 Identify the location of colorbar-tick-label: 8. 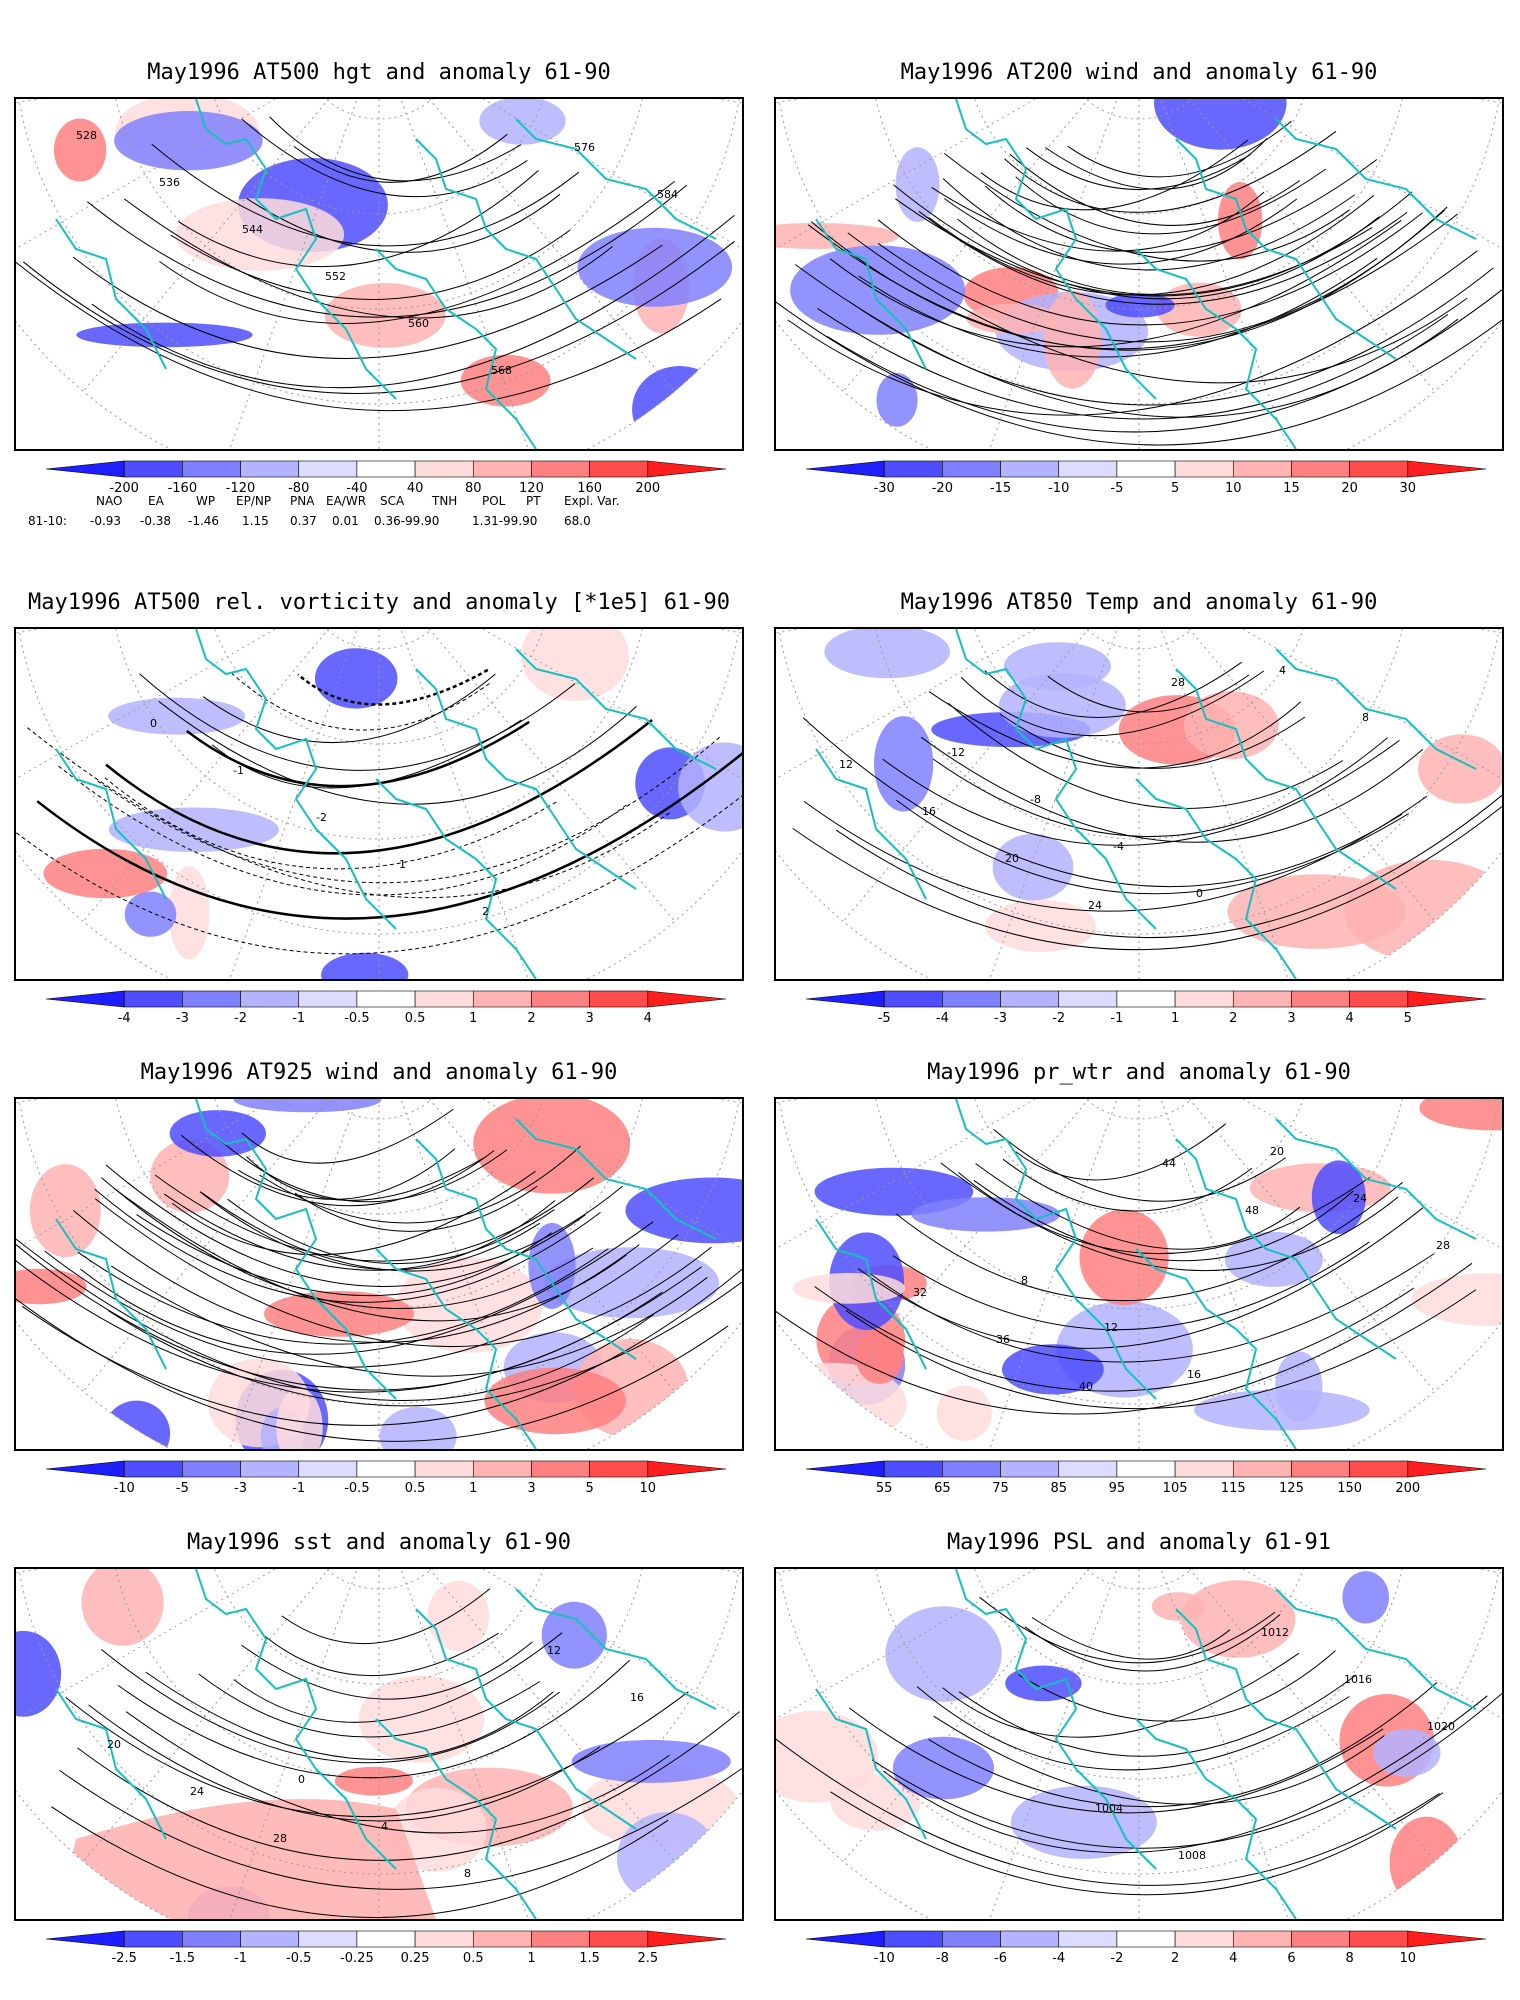
(1349, 1958).